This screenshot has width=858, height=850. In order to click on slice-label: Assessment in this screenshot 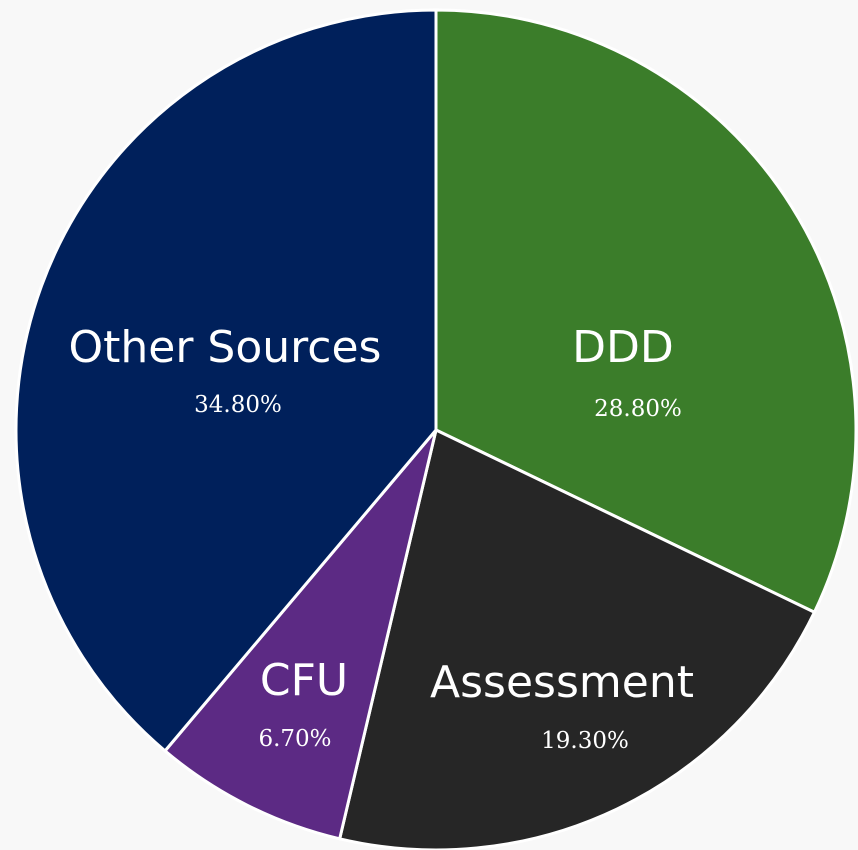, I will do `click(562, 682)`.